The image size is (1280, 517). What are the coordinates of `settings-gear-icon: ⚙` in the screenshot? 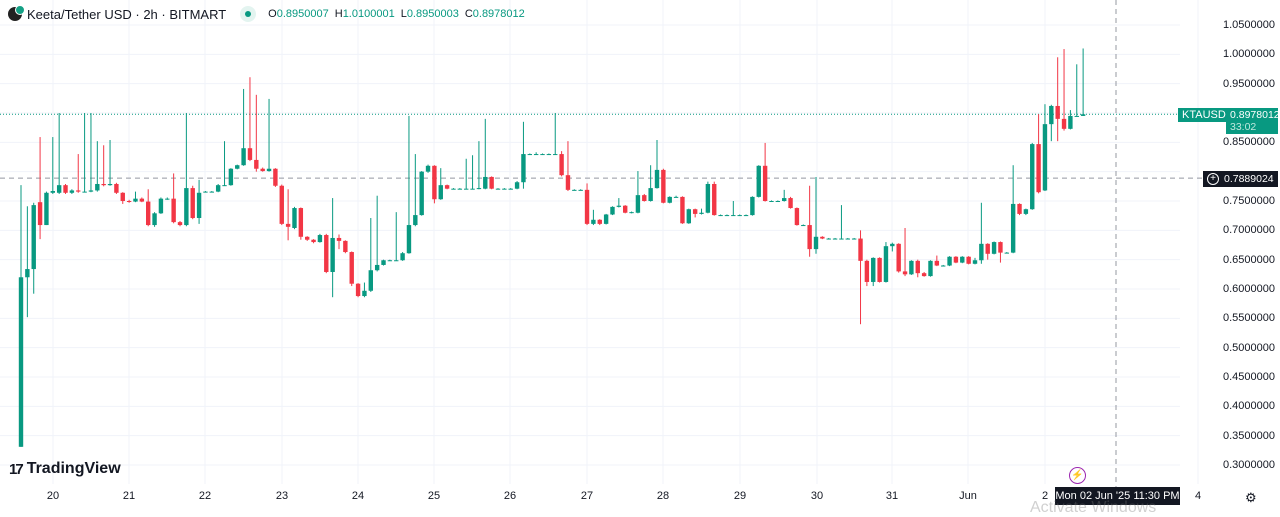 It's located at (1251, 497).